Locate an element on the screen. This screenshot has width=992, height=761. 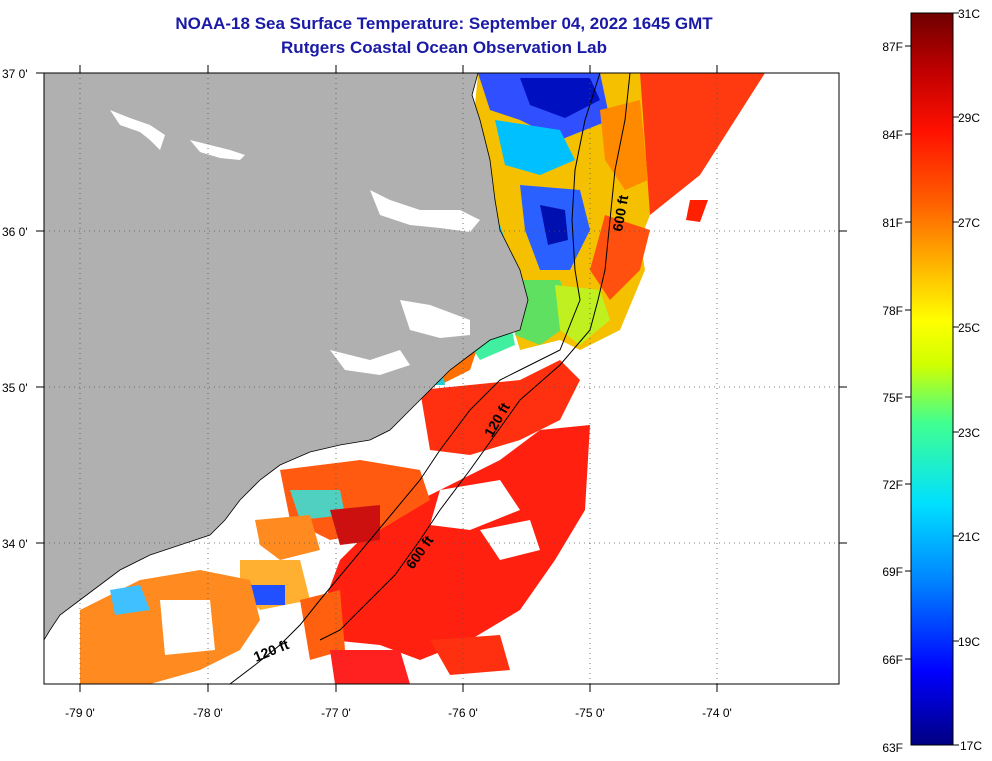
colorbar-c-17: 17C is located at coordinates (971, 746).